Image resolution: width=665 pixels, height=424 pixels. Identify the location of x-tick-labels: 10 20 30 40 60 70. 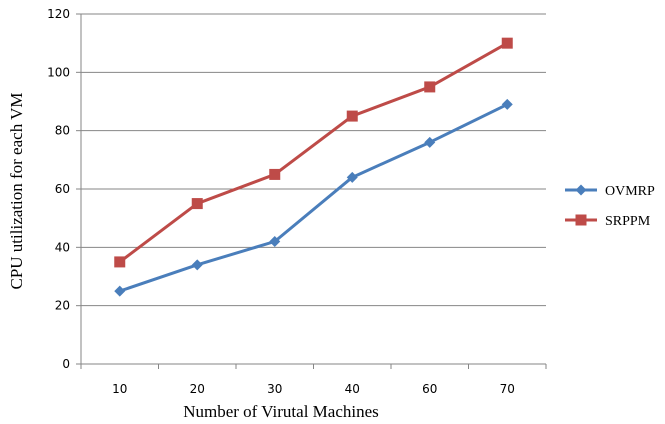
(313, 389).